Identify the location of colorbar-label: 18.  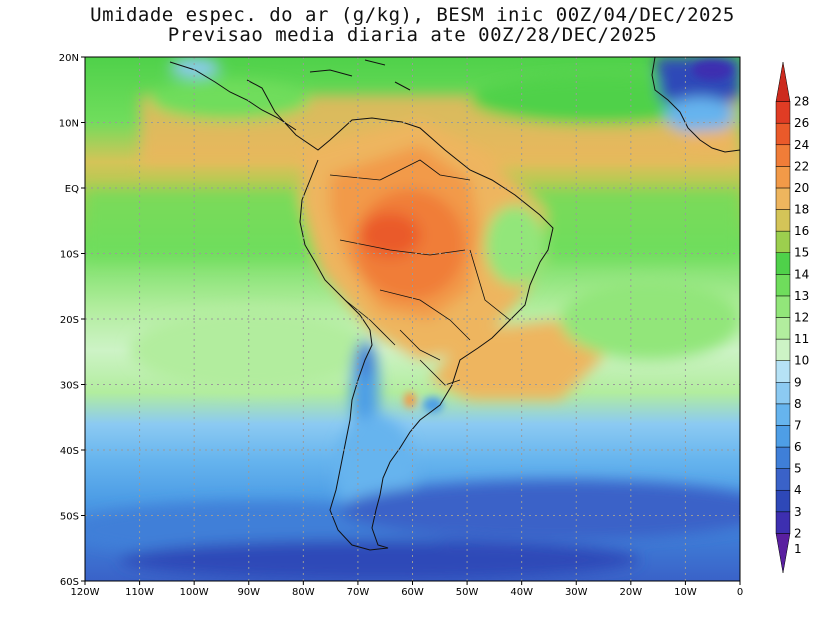
(801, 210).